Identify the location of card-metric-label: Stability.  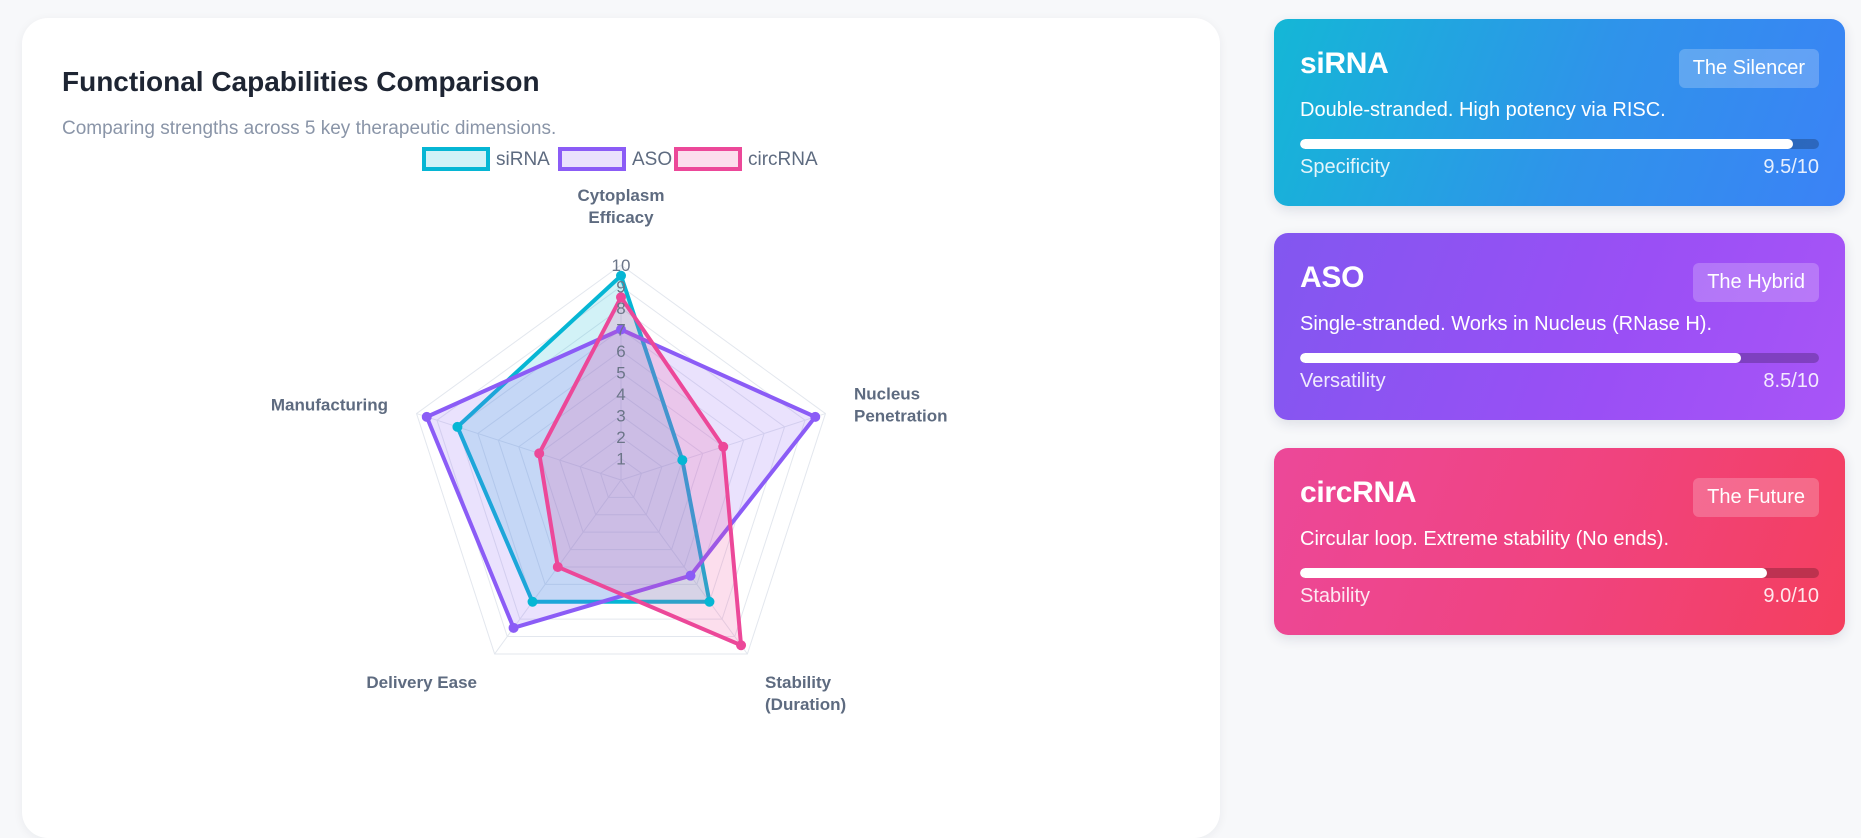
(1335, 596).